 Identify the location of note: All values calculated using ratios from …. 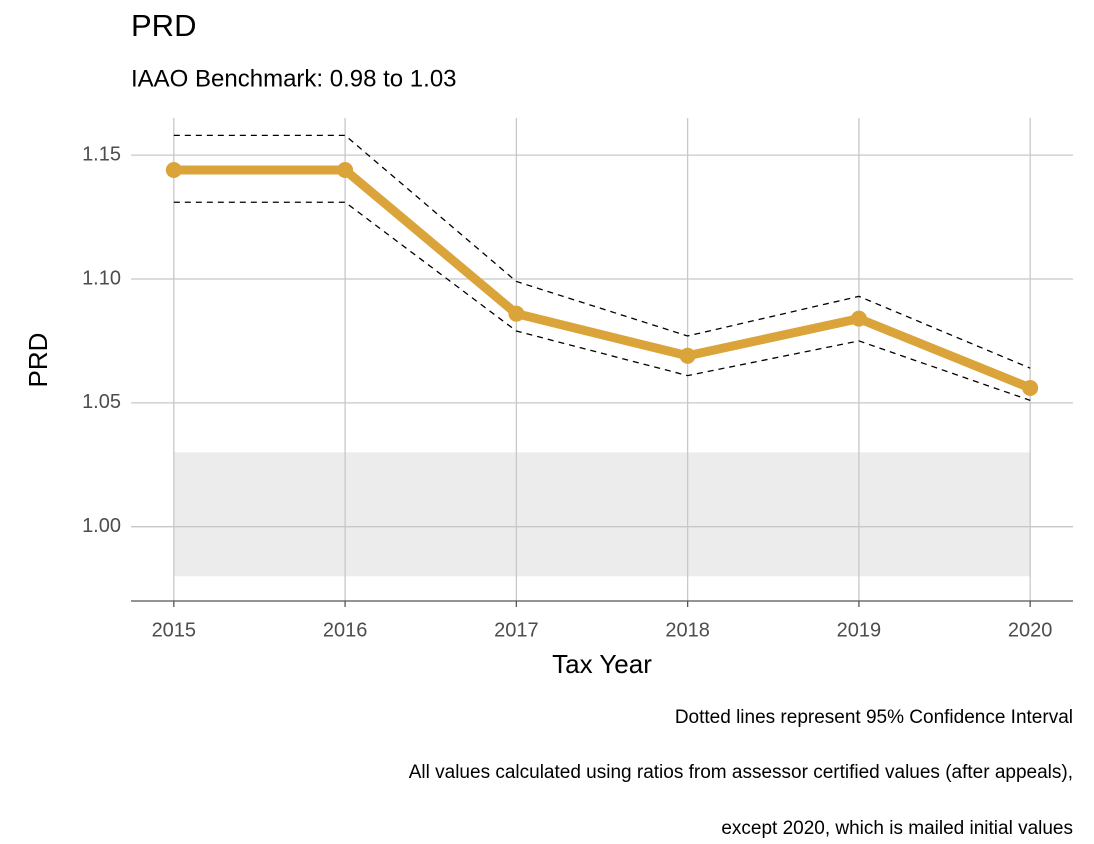
(741, 772).